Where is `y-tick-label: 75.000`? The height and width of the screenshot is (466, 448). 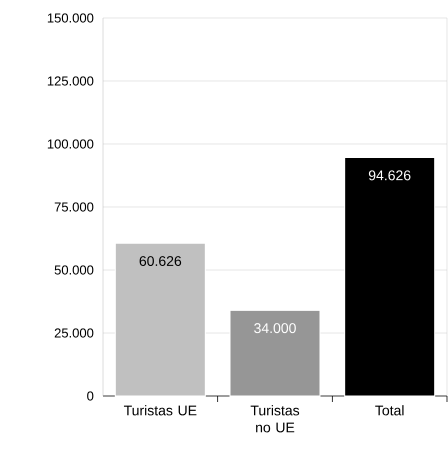
y-tick-label: 75.000 is located at coordinates (74, 207).